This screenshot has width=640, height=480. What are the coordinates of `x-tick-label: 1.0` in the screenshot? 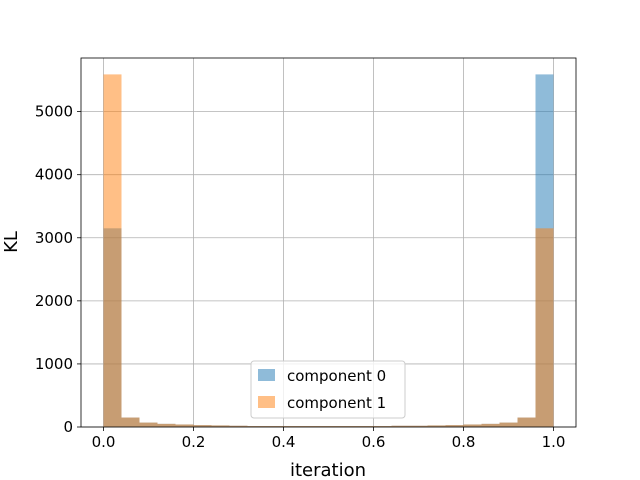 It's located at (554, 442).